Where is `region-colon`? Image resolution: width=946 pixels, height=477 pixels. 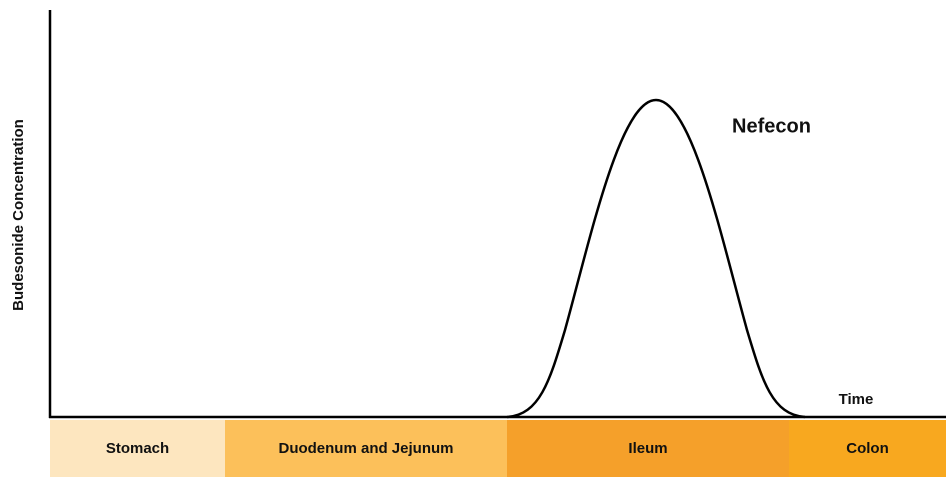 region-colon is located at coordinates (867, 448).